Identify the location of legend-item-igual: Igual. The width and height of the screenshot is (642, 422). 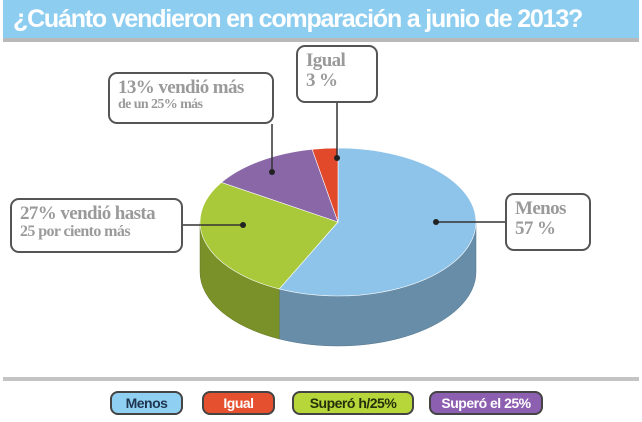
(238, 403).